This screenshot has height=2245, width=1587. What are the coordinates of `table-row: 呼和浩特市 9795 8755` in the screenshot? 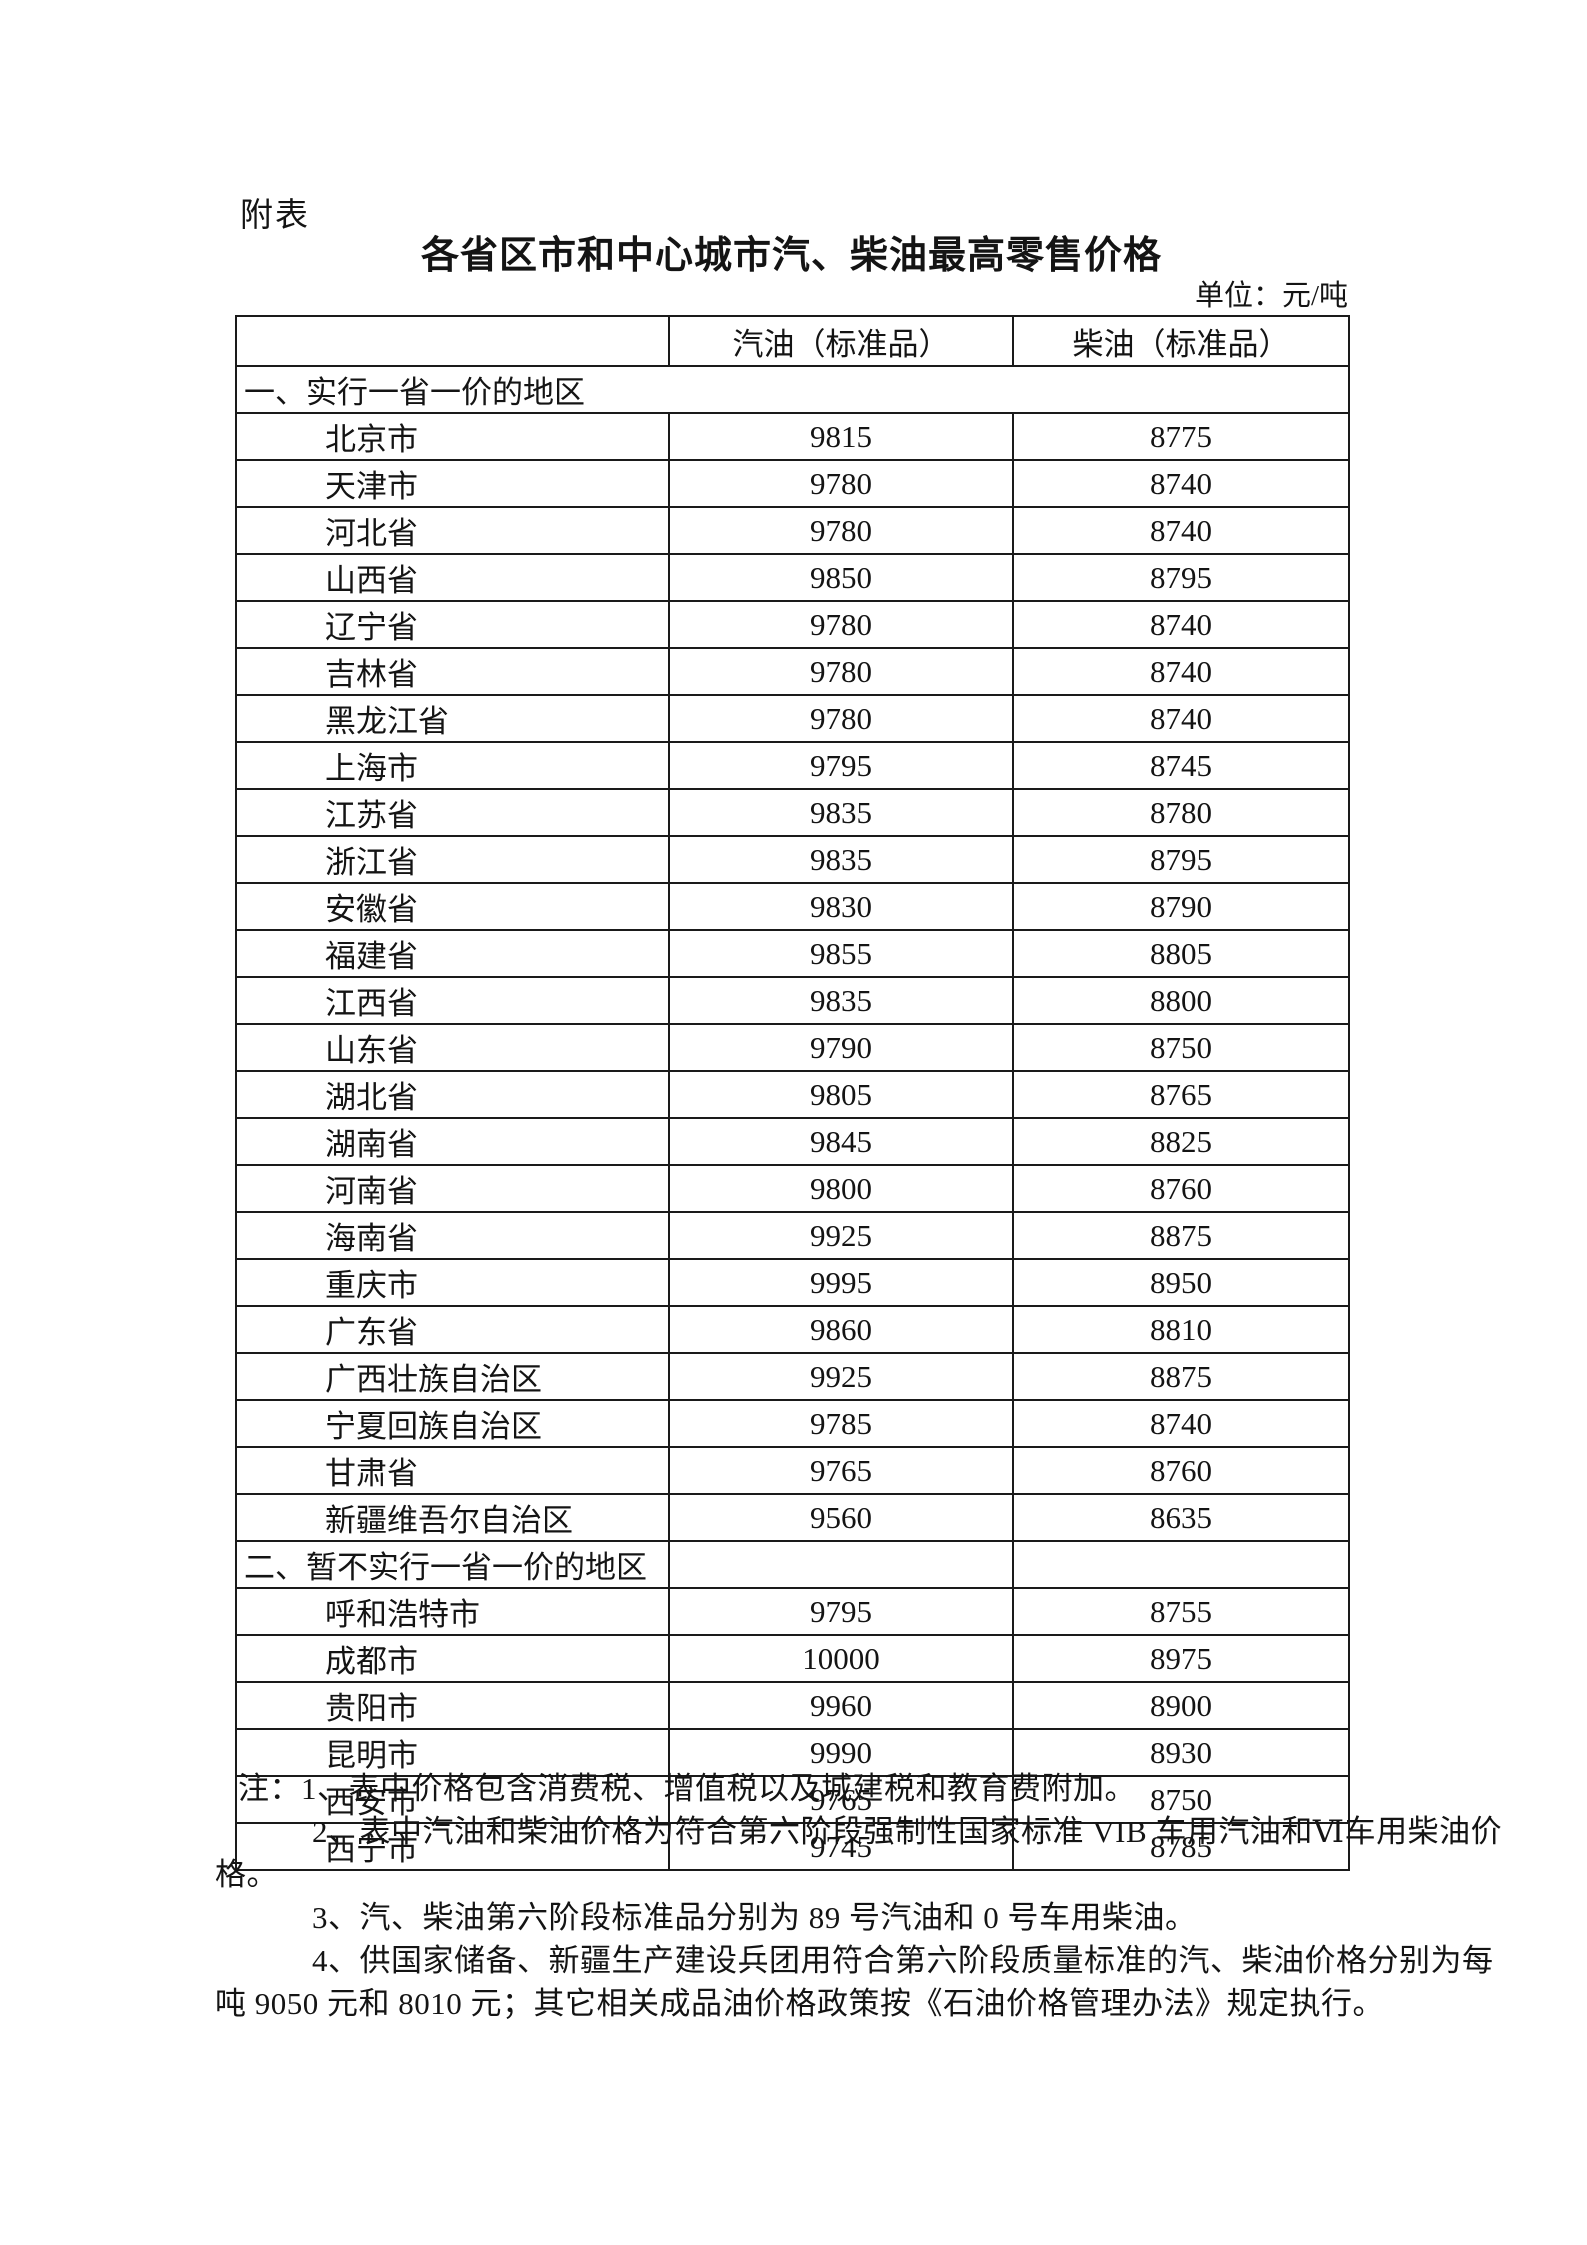 It's located at (792, 1611).